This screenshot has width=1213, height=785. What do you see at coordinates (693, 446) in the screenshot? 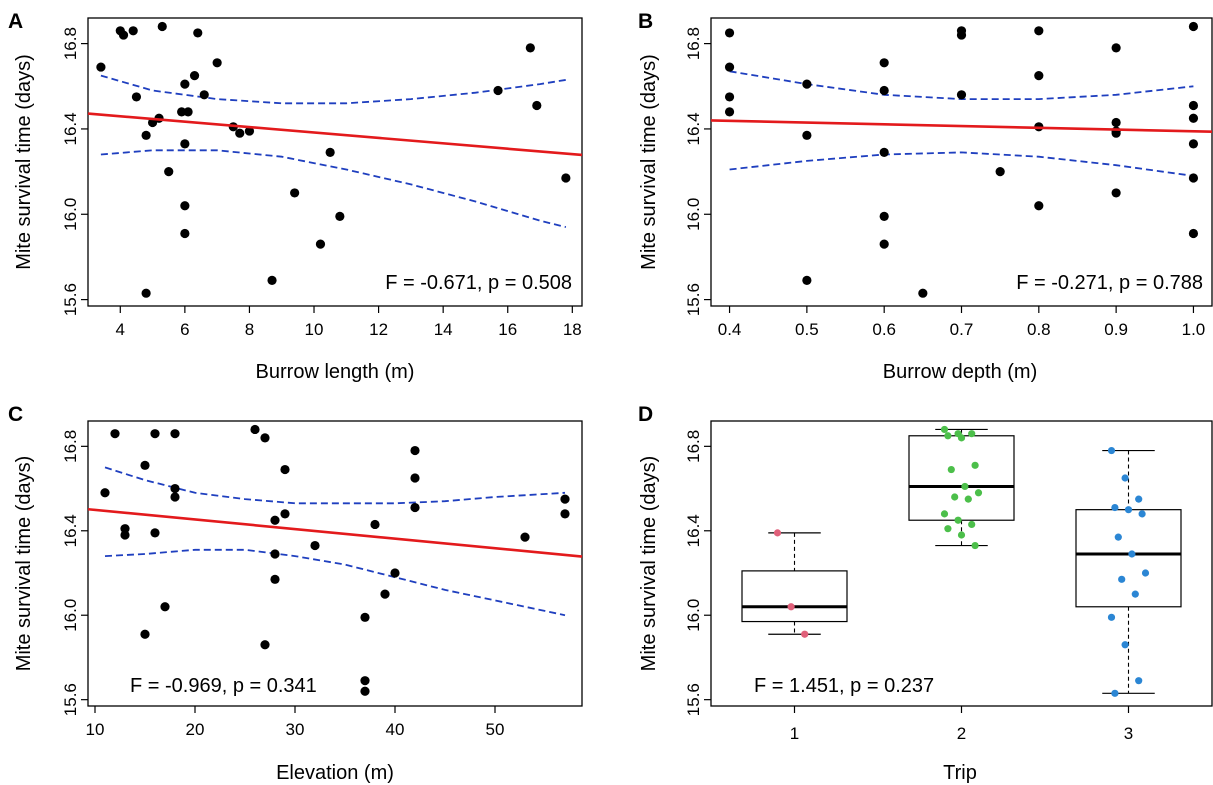
I see `y-tick-label: 16.8` at bounding box center [693, 446].